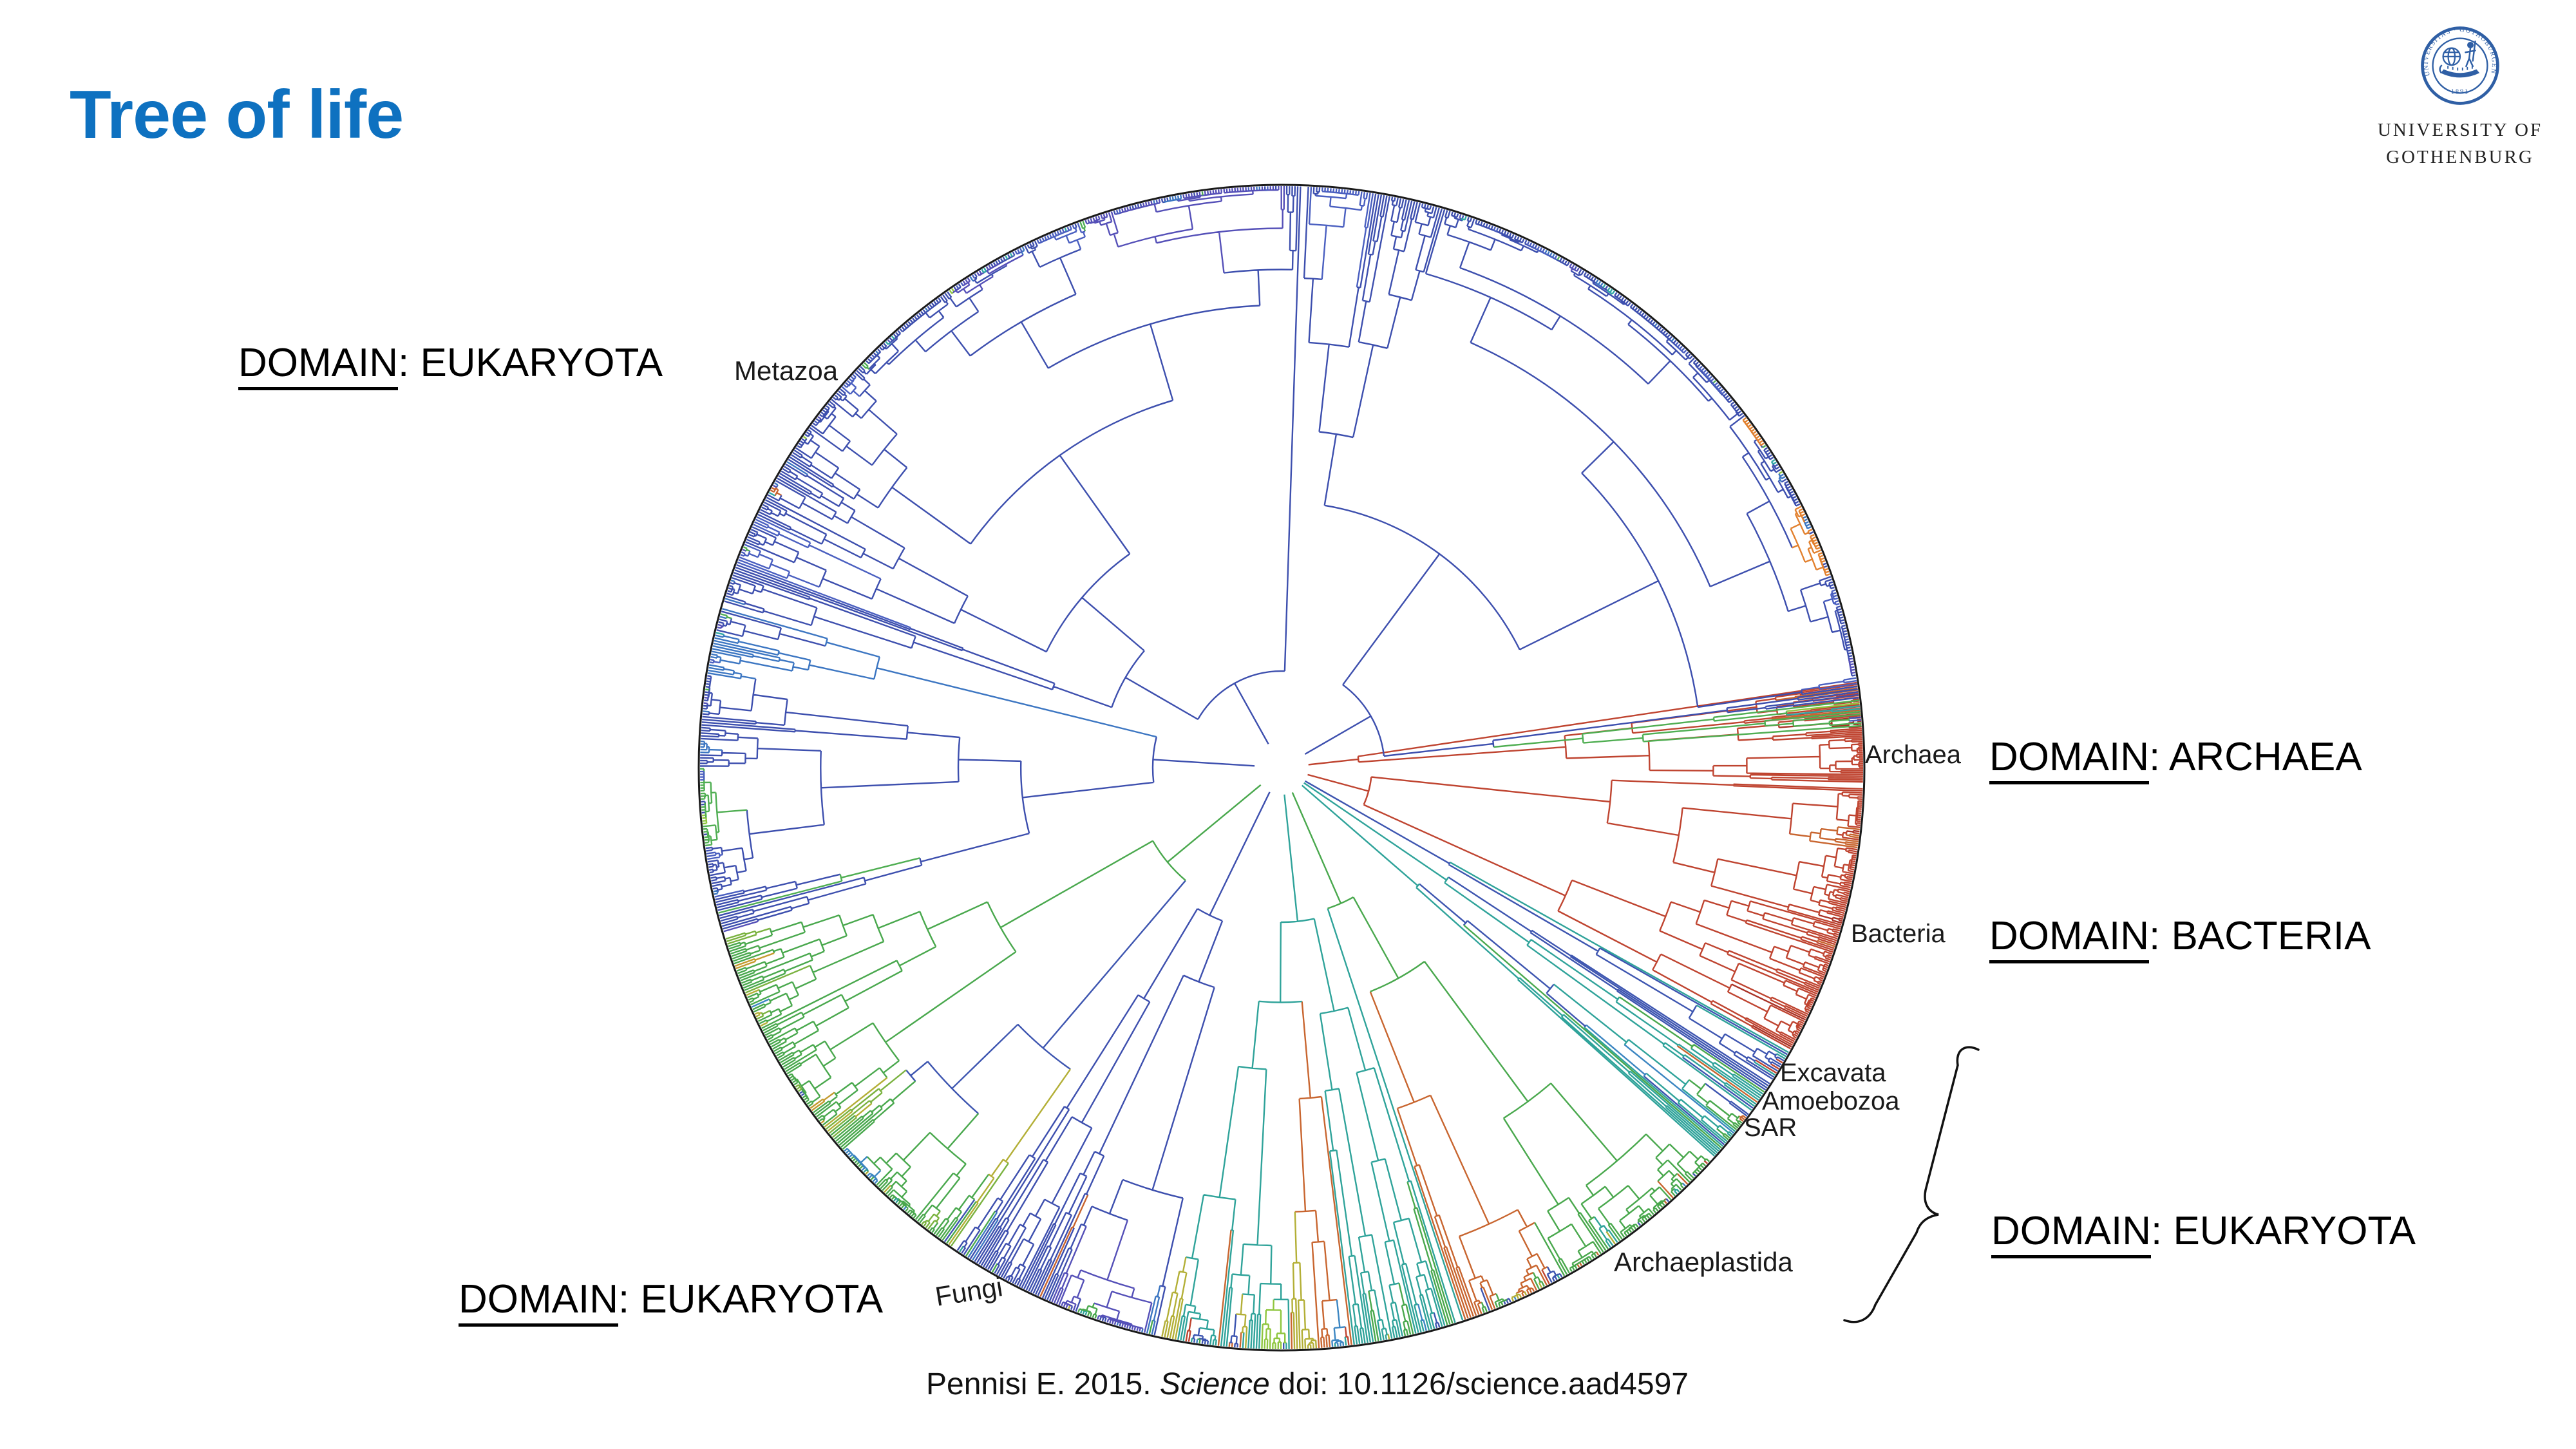 Image resolution: width=2576 pixels, height=1449 pixels. I want to click on university-name-line2: GOTHENBURG, so click(2460, 157).